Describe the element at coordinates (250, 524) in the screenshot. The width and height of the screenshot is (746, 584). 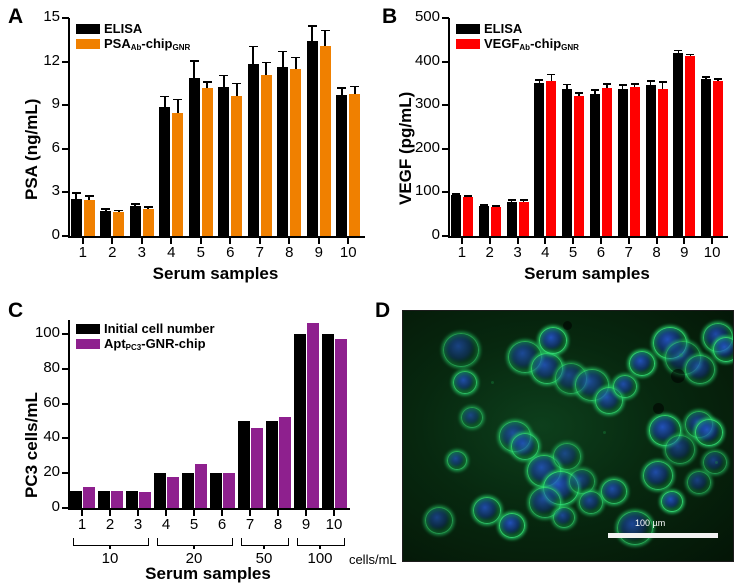
I see `x-tick-label-7: 7` at that location.